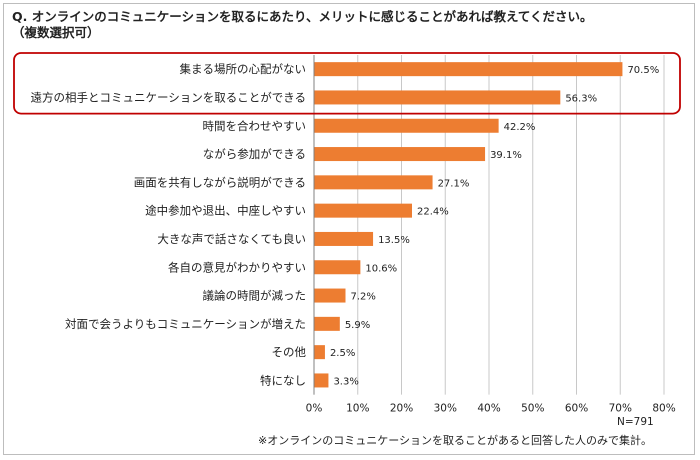 This screenshot has width=700, height=460. I want to click on value-label: 10.6%, so click(381, 268).